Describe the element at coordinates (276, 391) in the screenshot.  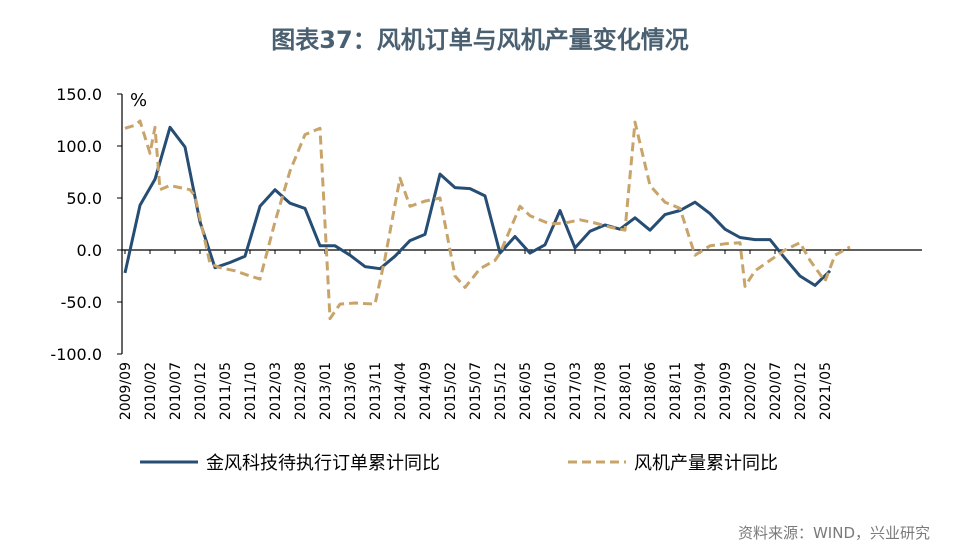
I see `x-tick-label: 2012/03` at that location.